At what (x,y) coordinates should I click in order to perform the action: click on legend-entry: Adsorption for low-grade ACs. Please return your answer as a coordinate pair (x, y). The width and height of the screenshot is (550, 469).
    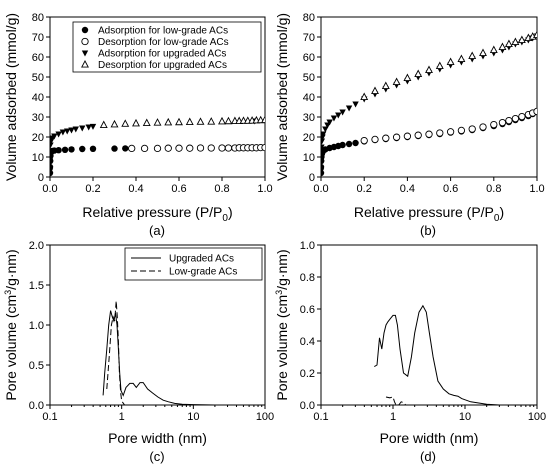
    Looking at the image, I should click on (163, 31).